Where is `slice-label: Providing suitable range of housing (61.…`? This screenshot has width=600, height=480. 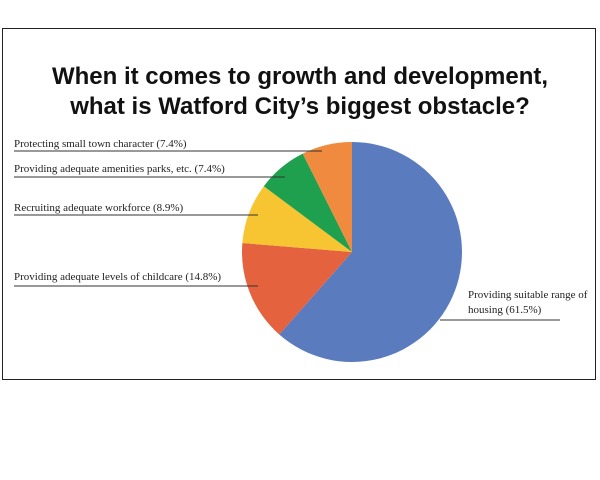
slice-label: Providing suitable range of housing (61.… is located at coordinates (528, 303).